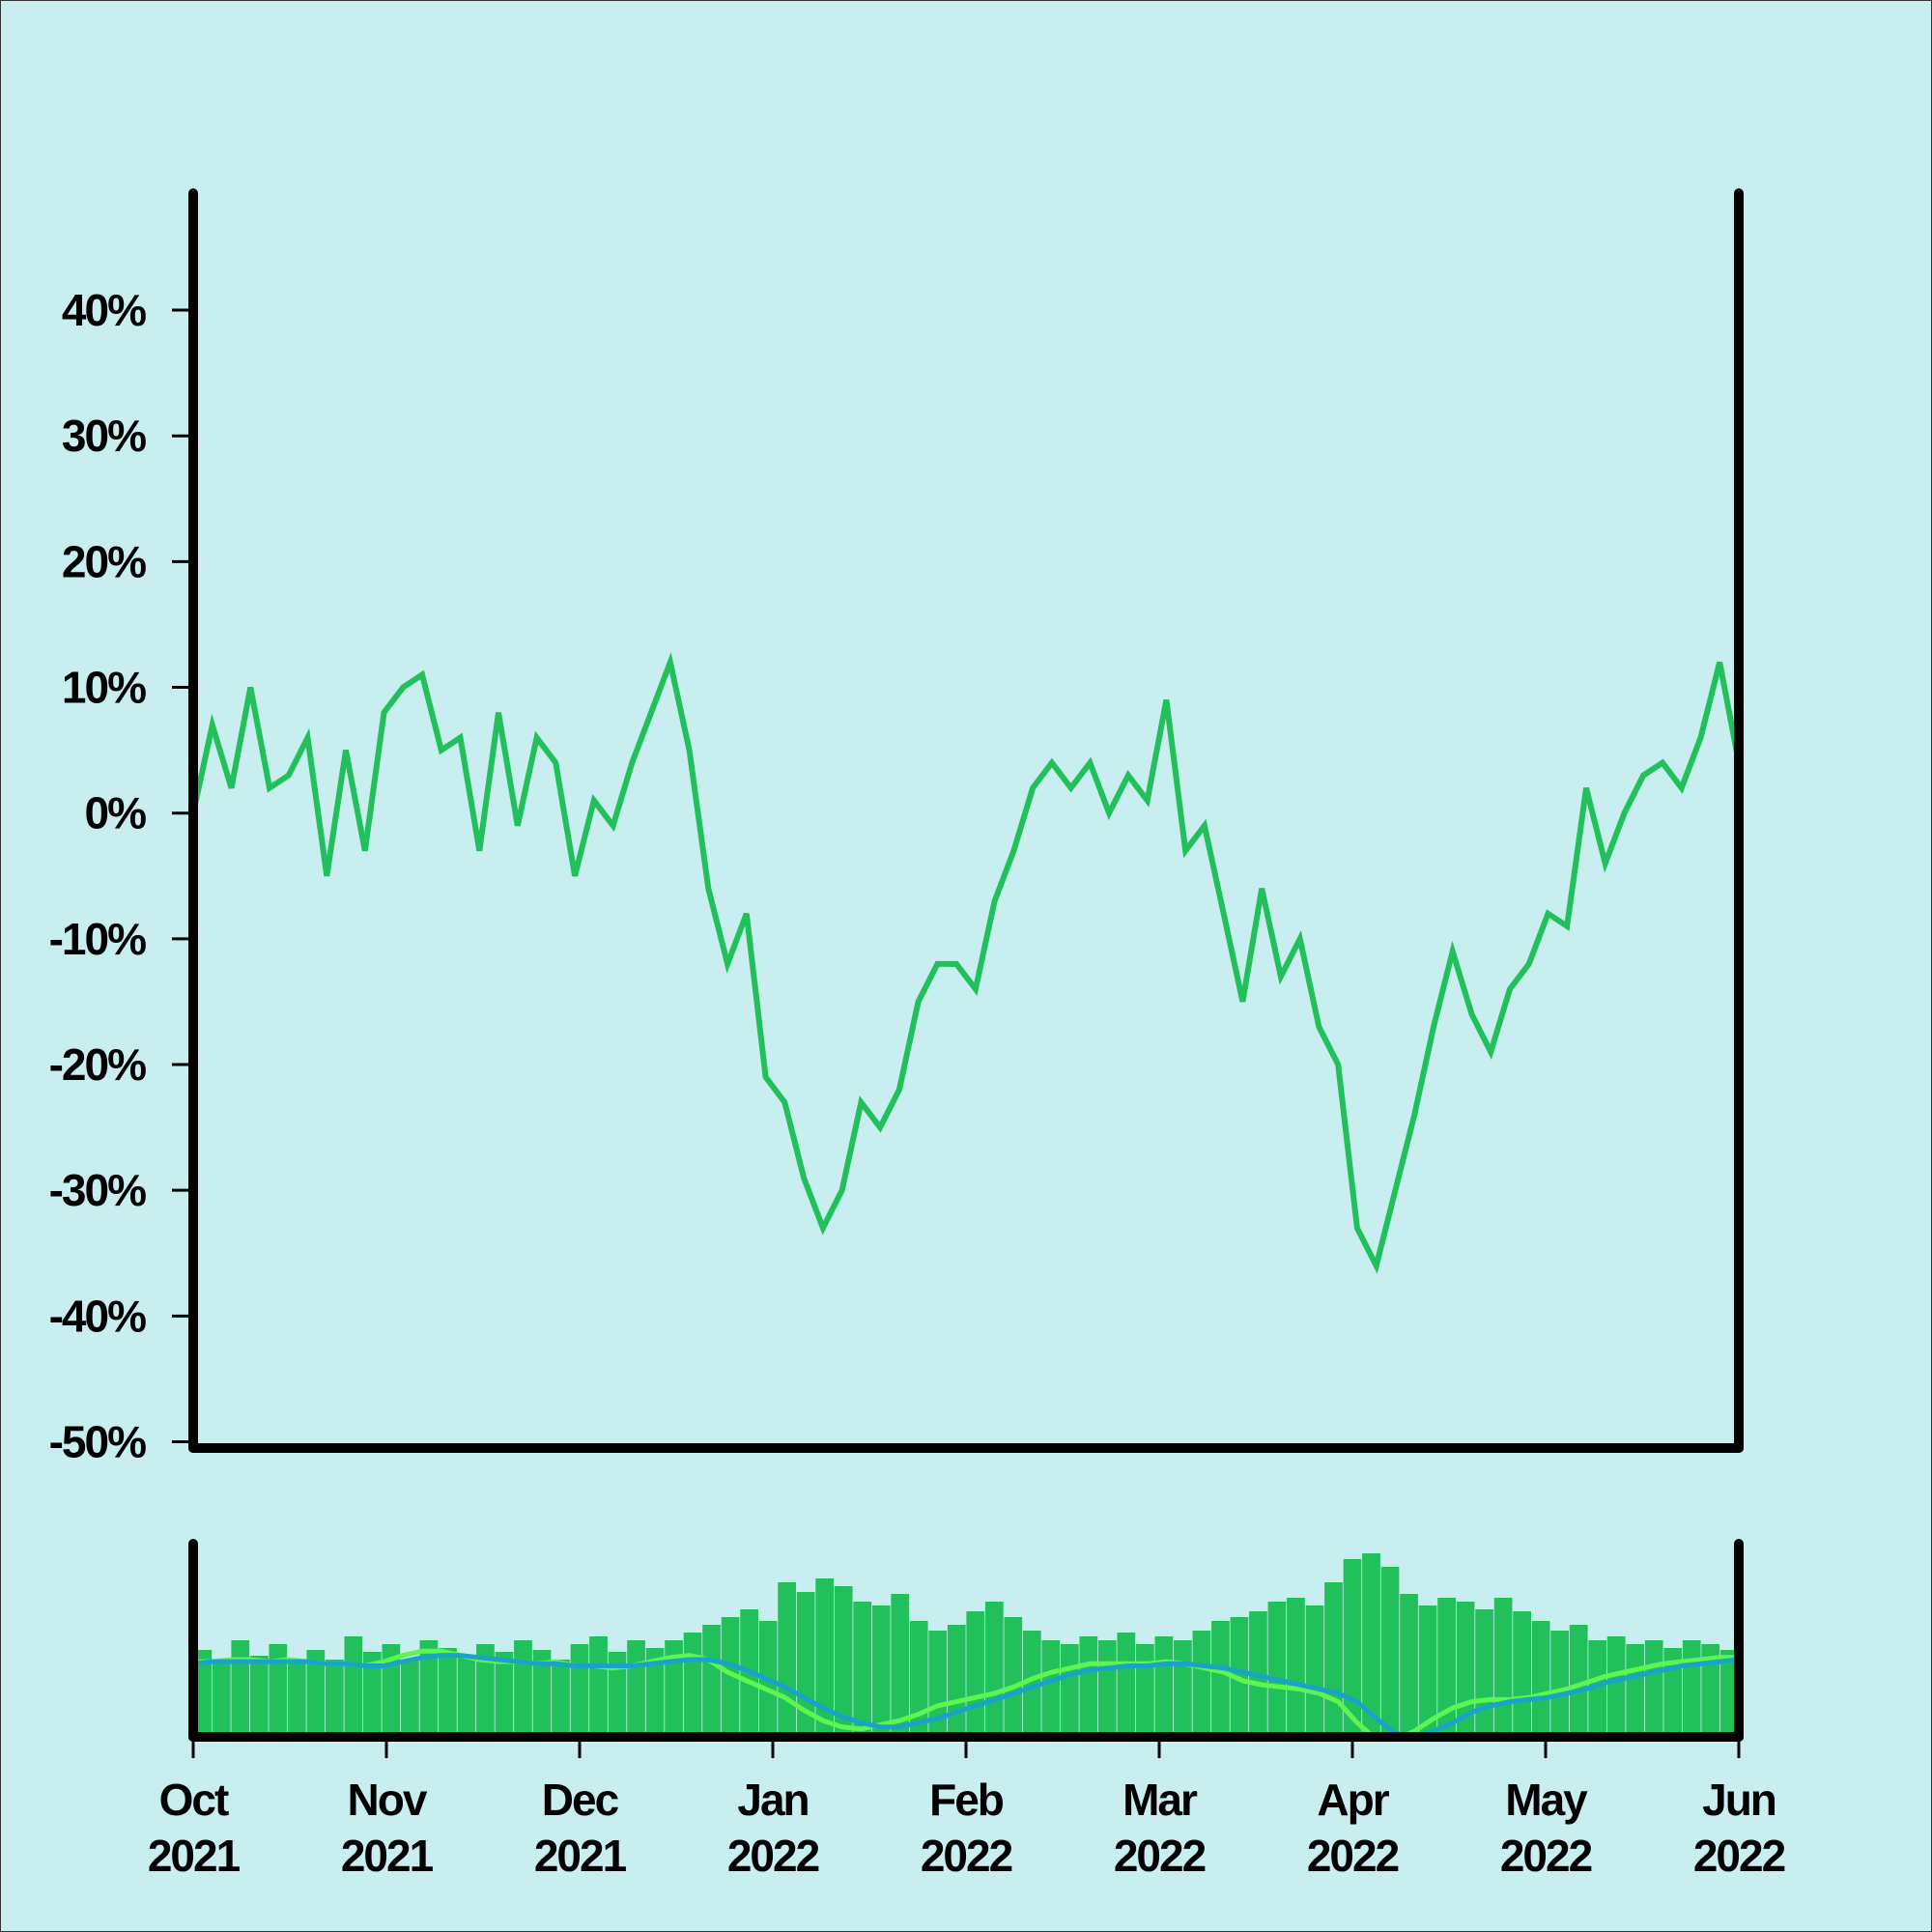 Image resolution: width=1932 pixels, height=1932 pixels. What do you see at coordinates (387, 1828) in the screenshot?
I see `x-tick-label: Nov 2021` at bounding box center [387, 1828].